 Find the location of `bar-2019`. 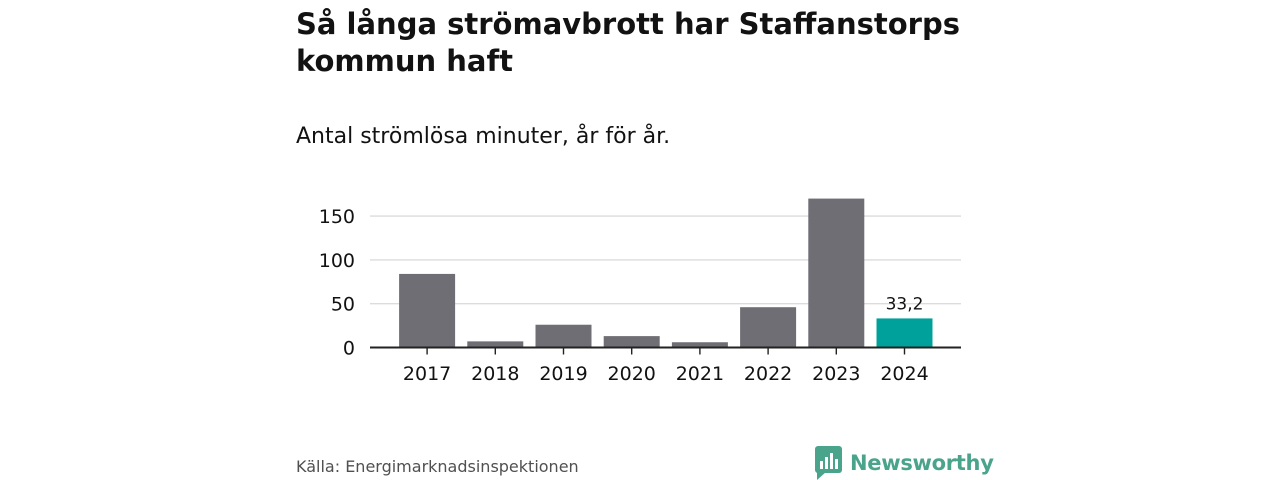

bar-2019 is located at coordinates (563, 336).